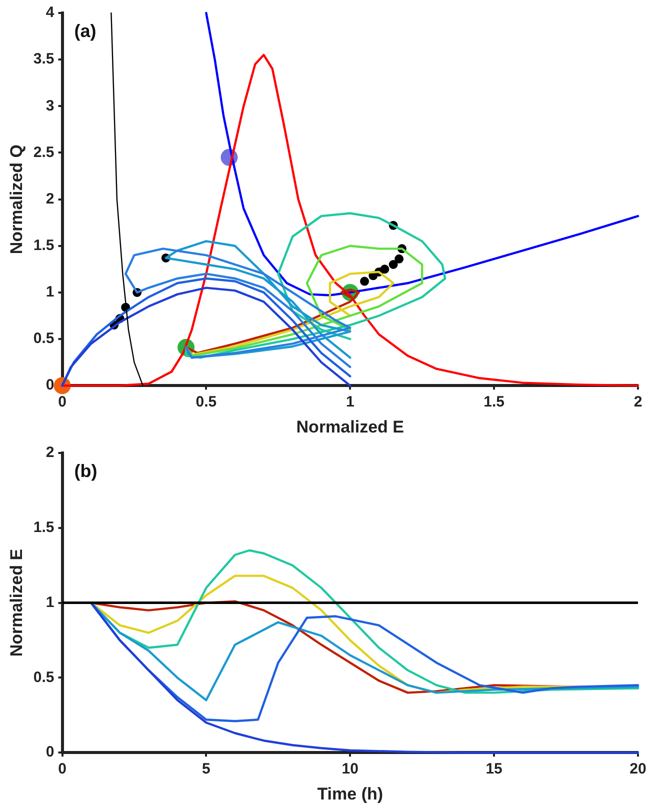 Image resolution: width=658 pixels, height=807 pixels. I want to click on x-tick-label: 0.5, so click(206, 402).